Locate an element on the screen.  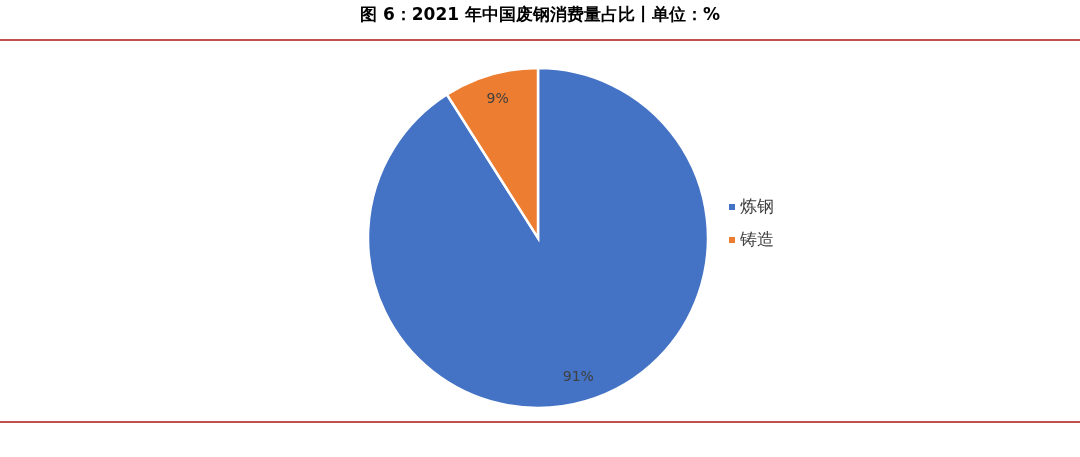
chart-title: 图 6：2021 年中国废钢消费量占比丨单位：% is located at coordinates (540, 14).